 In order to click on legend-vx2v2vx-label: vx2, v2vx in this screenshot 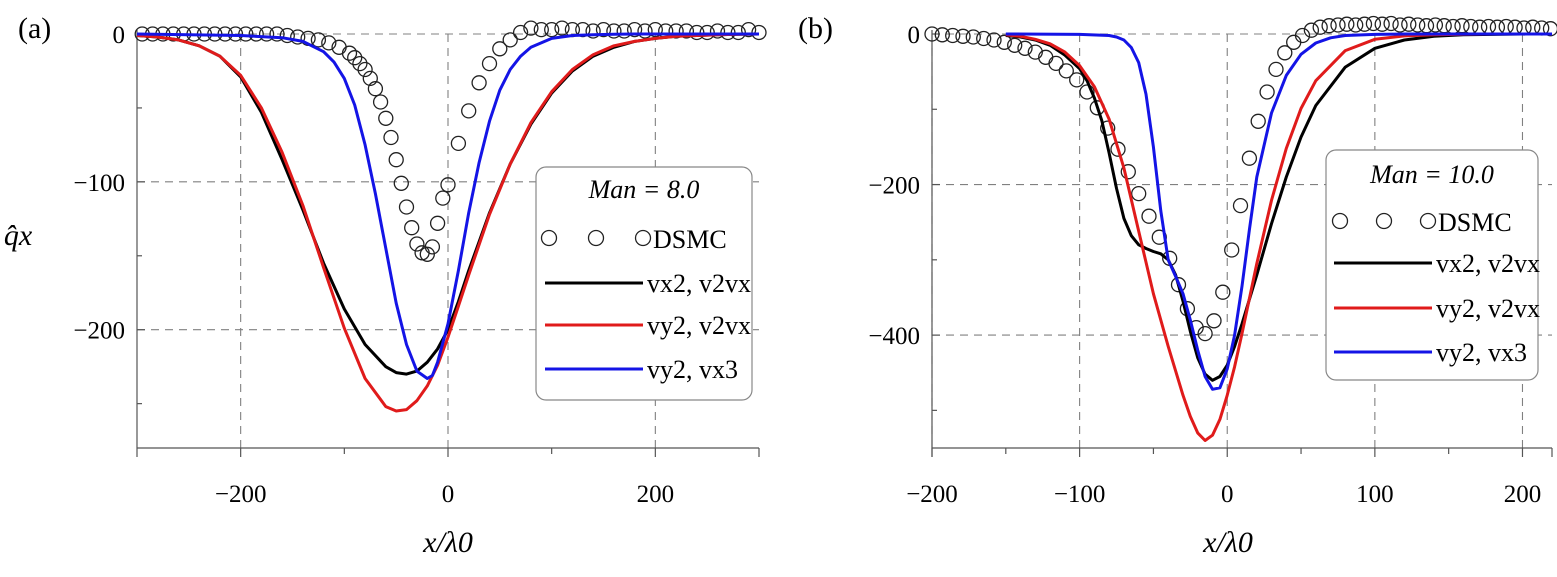, I will do `click(699, 283)`.